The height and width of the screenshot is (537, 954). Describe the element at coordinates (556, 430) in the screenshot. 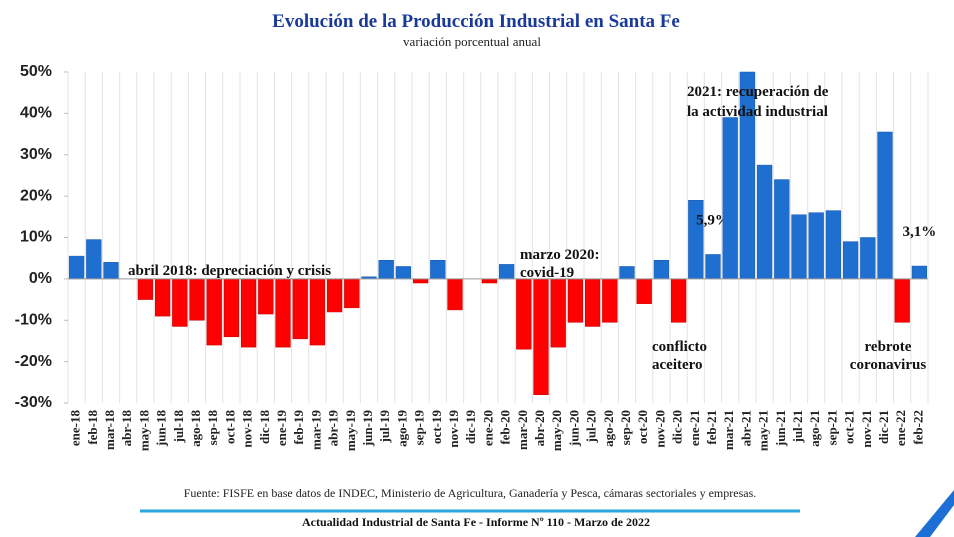

I see `x-tick-label: may-20` at that location.